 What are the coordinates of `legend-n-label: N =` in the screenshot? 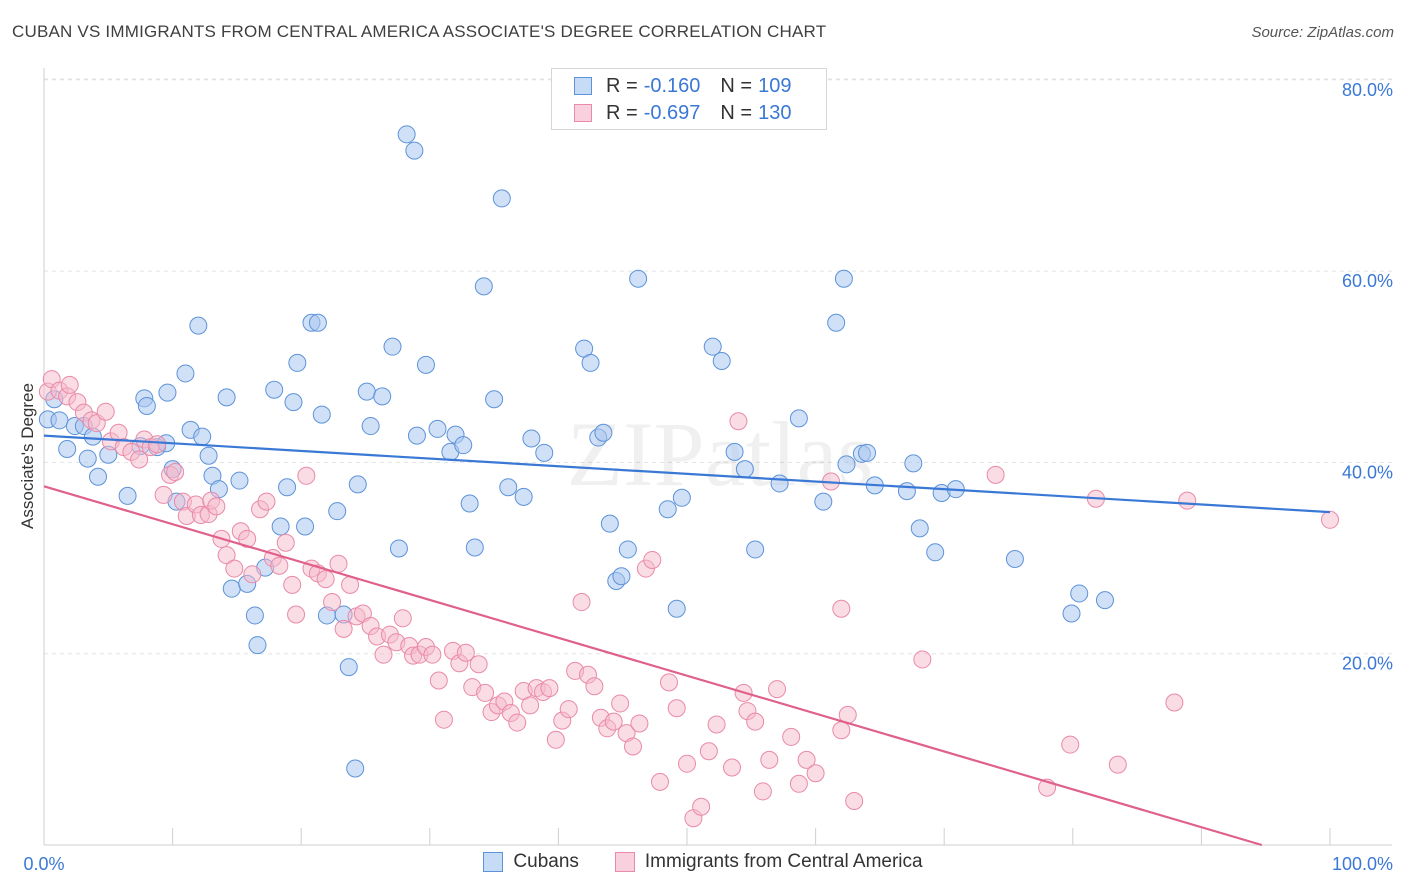 It's located at (736, 85).